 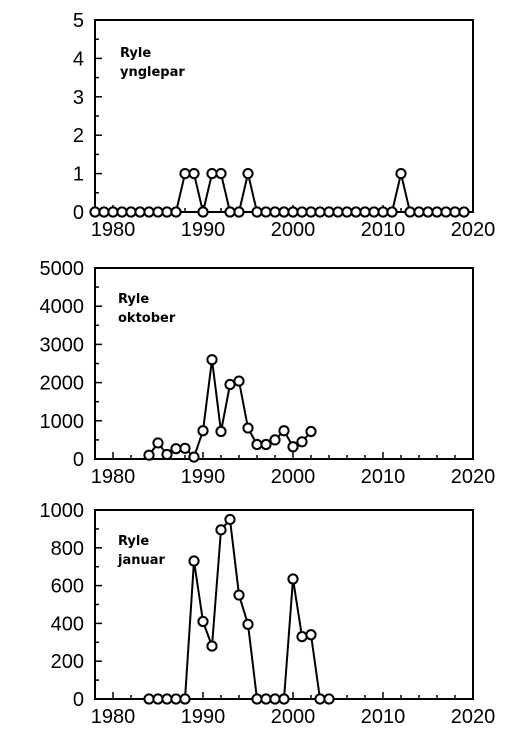 I want to click on y-tick-label: 800, so click(x=67, y=549).